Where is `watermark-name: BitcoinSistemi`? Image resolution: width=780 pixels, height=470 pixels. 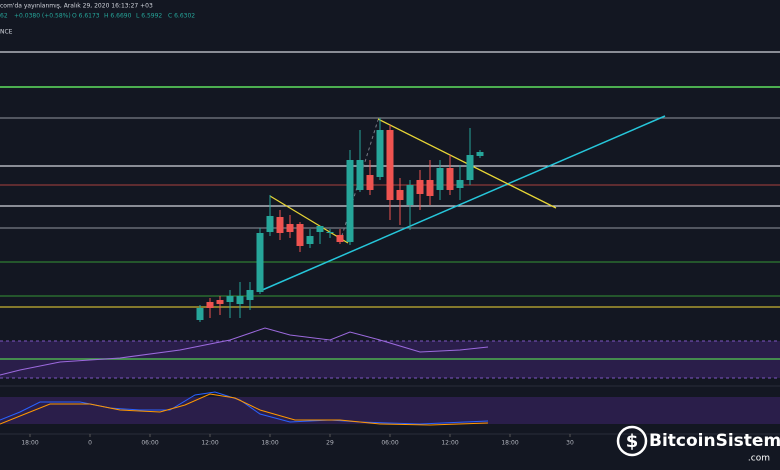
watermark-name: BitcoinSistemi is located at coordinates (714, 441).